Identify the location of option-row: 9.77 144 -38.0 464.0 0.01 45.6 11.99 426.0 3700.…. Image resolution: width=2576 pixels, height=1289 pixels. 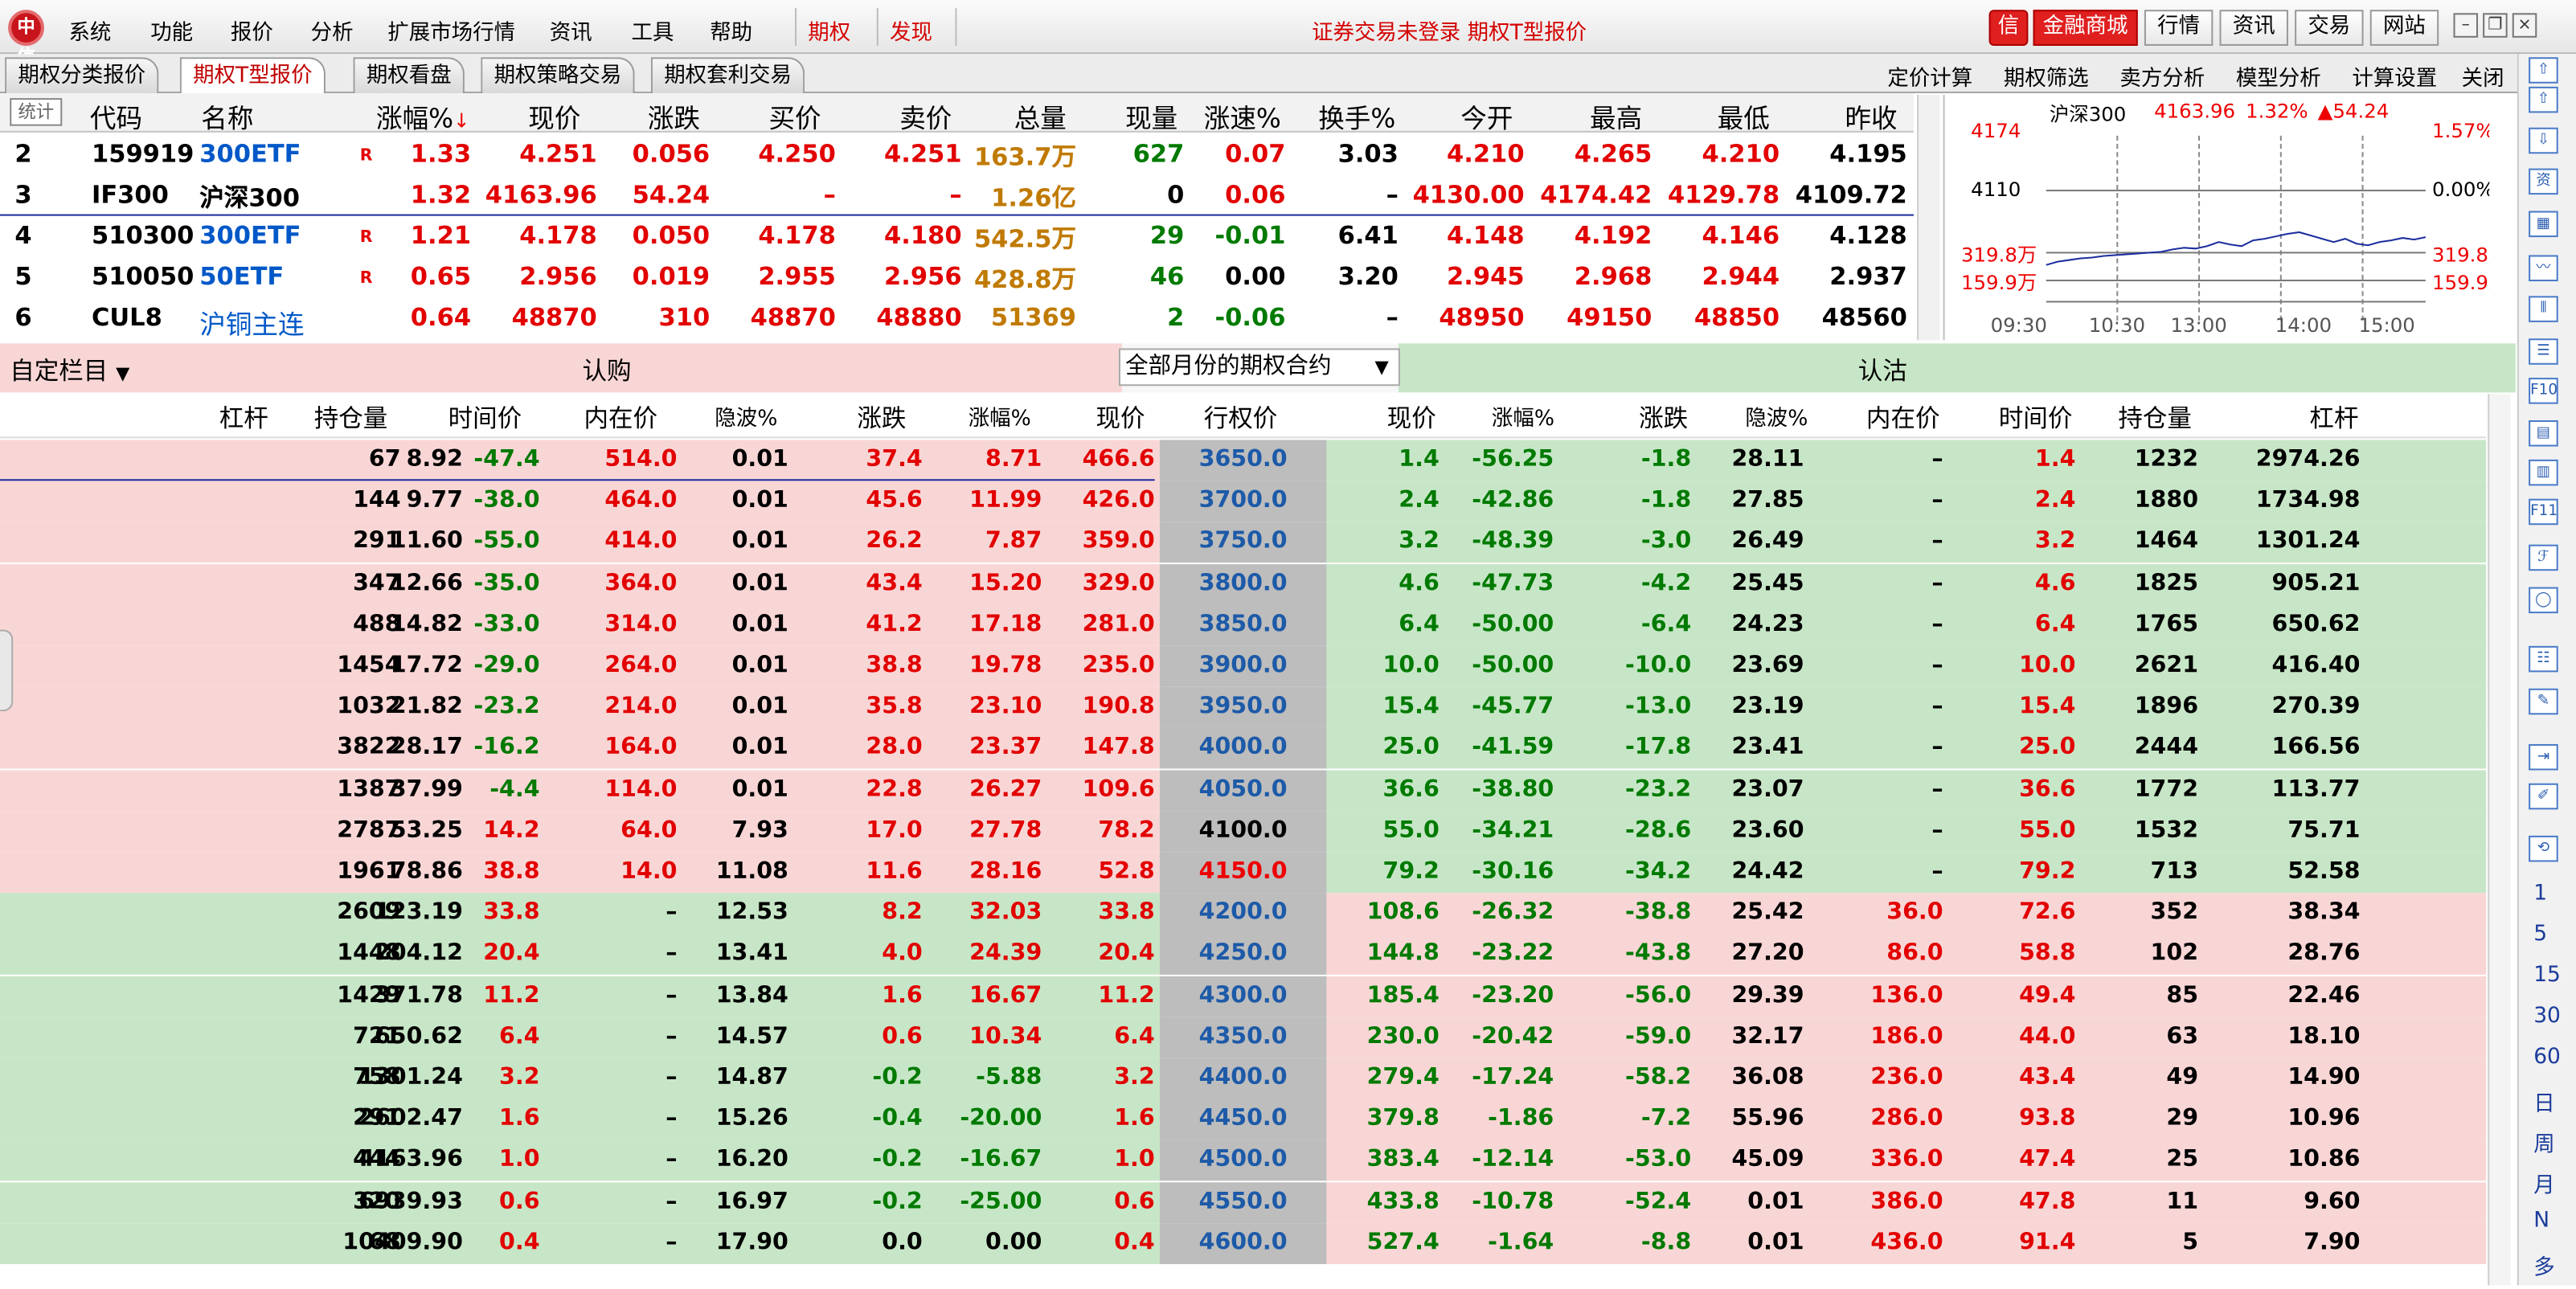
(1243, 502).